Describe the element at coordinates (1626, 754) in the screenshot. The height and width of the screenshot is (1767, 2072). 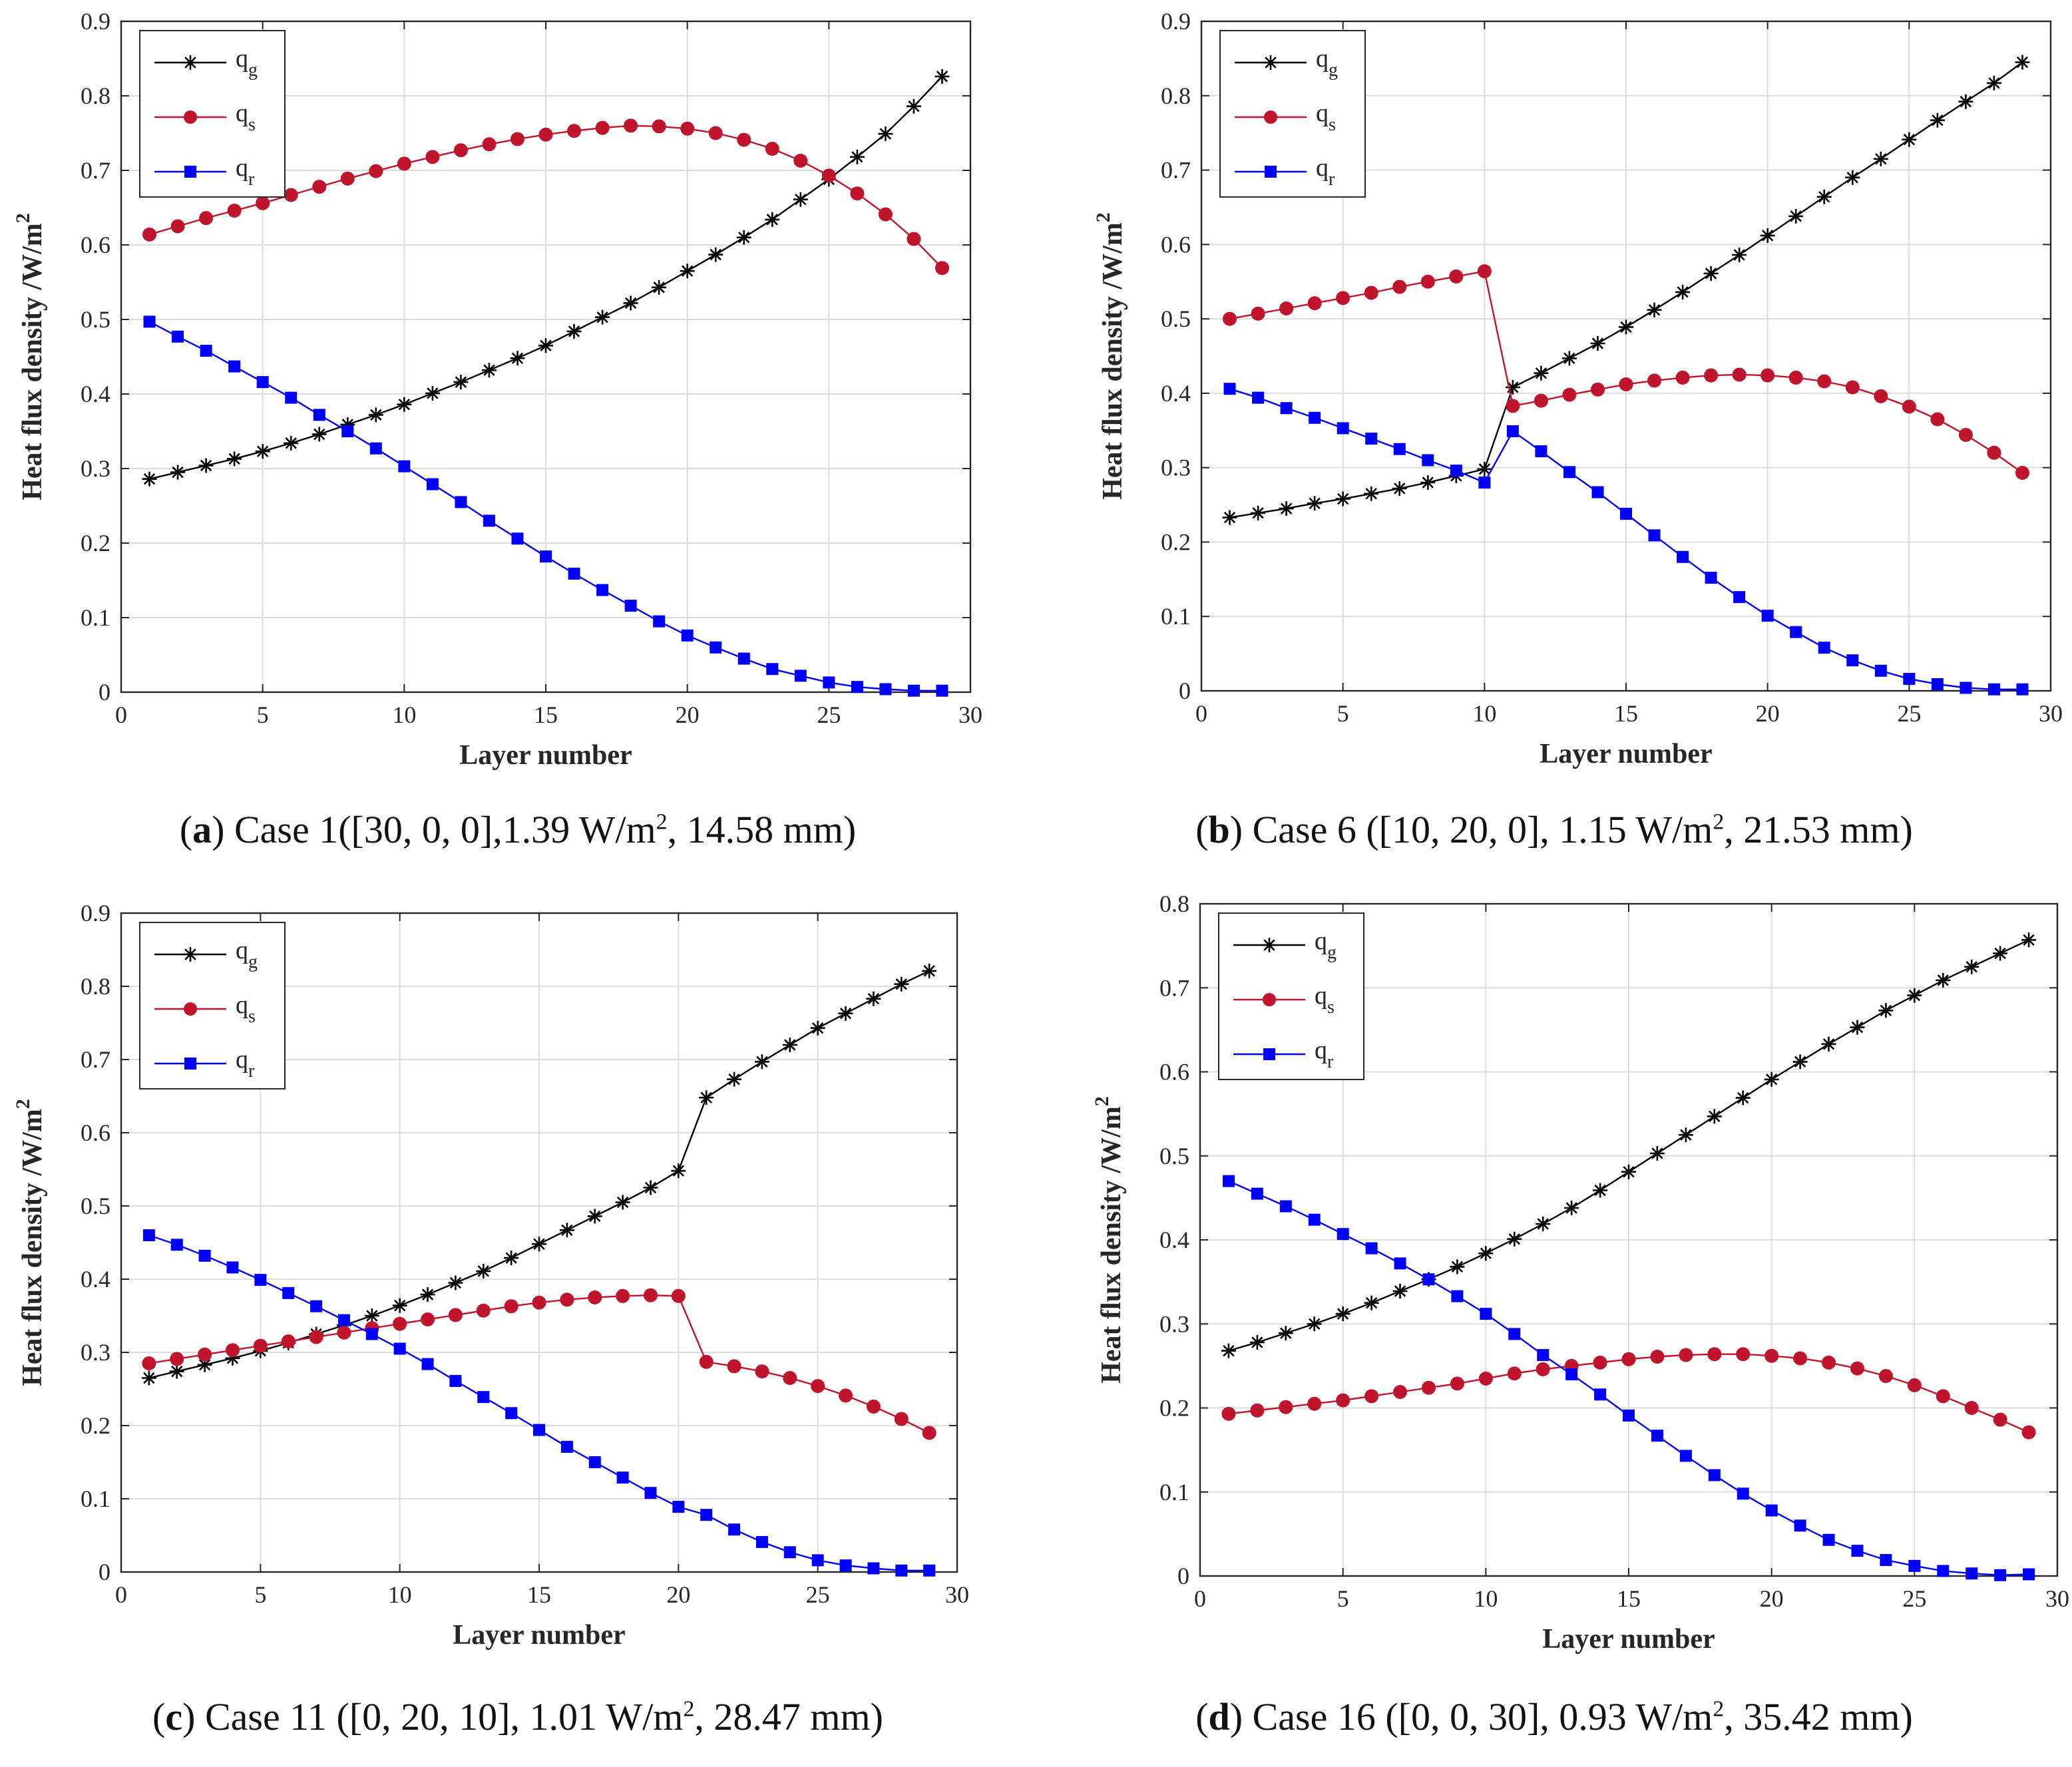
I see `x-axis-label: Layer number` at that location.